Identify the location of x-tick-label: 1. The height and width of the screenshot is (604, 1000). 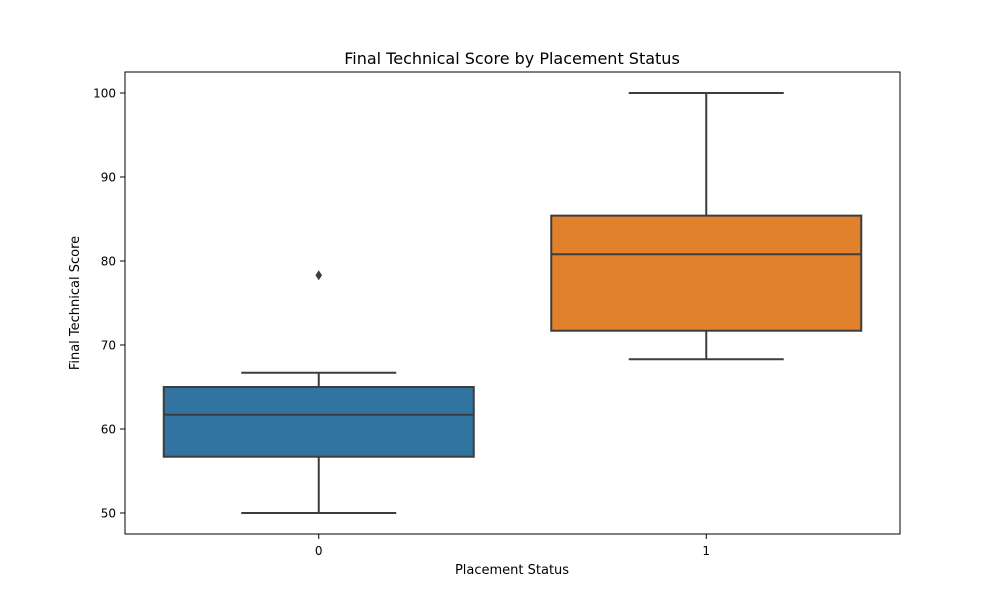
(706, 551).